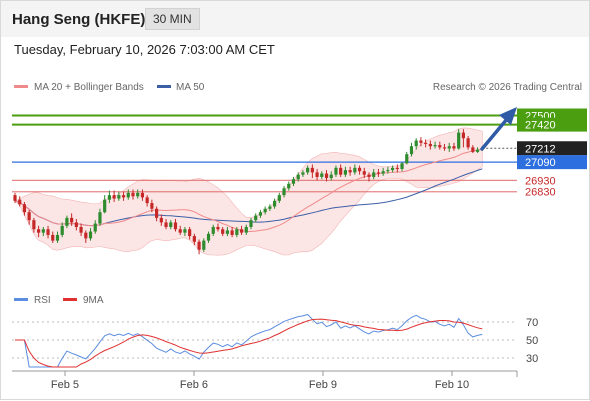 The height and width of the screenshot is (401, 590). Describe the element at coordinates (194, 385) in the screenshot. I see `x-tick-label: Feb 6` at that location.